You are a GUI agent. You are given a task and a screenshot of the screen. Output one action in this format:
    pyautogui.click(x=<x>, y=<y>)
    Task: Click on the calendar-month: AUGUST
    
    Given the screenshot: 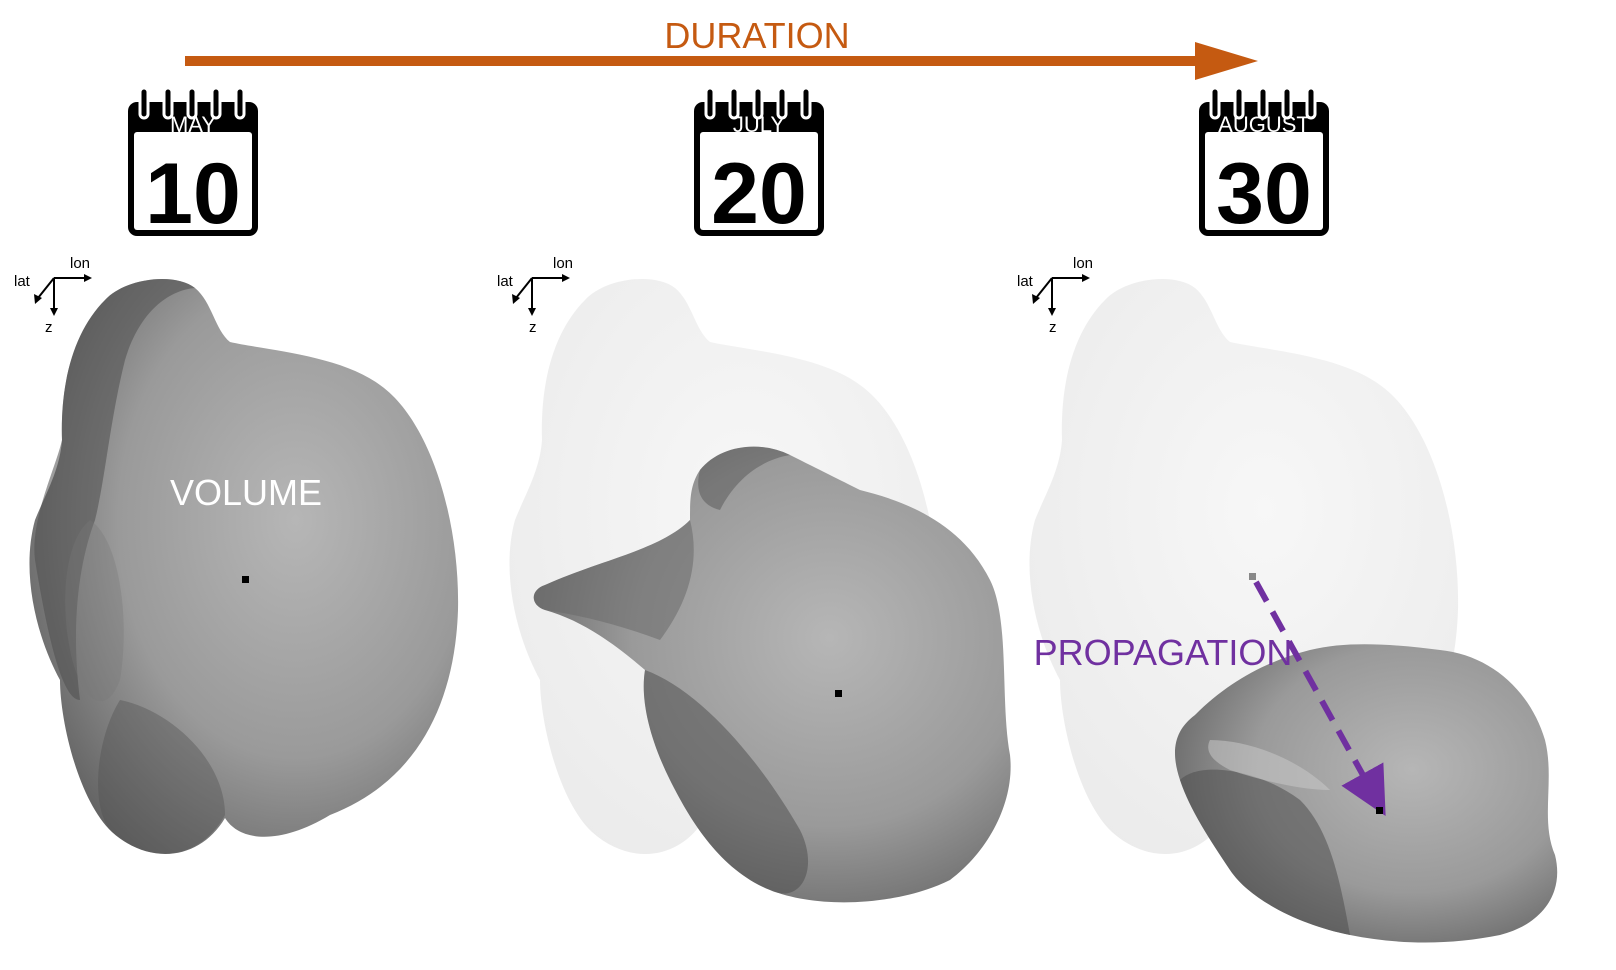 What is the action you would take?
    pyautogui.click(x=1264, y=124)
    